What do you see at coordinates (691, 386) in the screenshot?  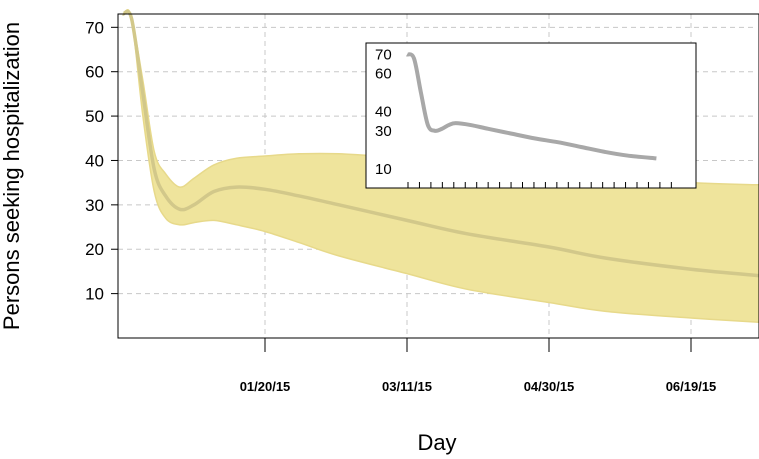 I see `x-tick-label: 06/19/15` at bounding box center [691, 386].